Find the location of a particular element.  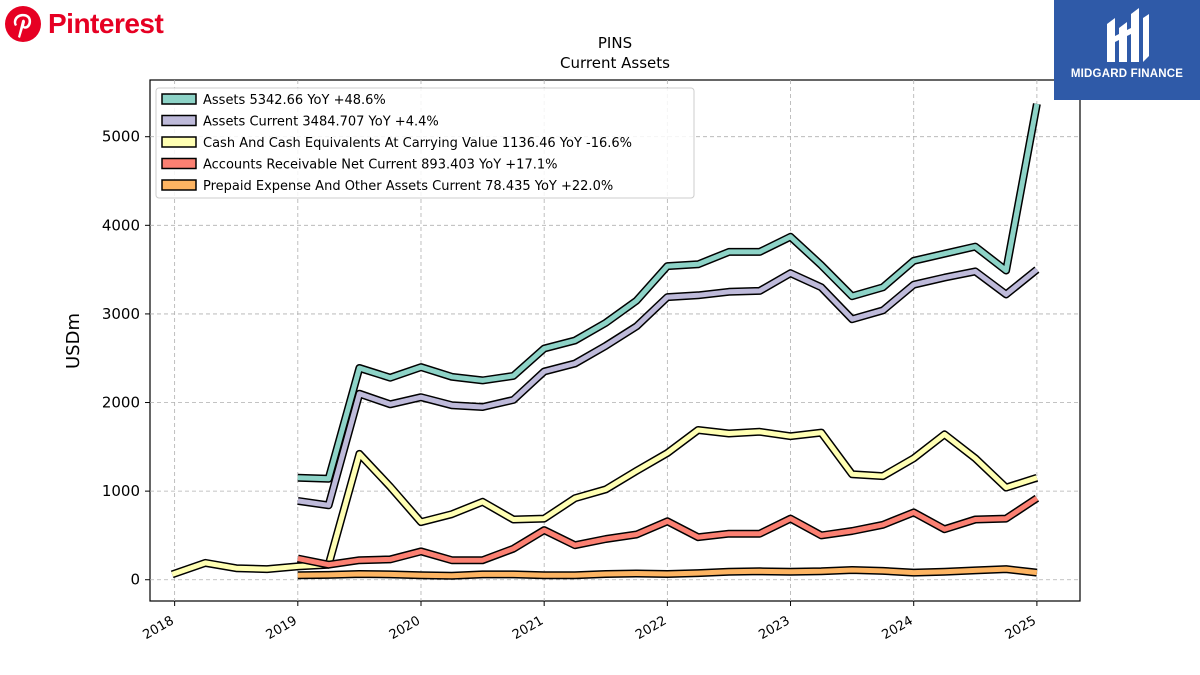

legend-entry: Assets 5342.66 YoY +48.6% is located at coordinates (294, 100).